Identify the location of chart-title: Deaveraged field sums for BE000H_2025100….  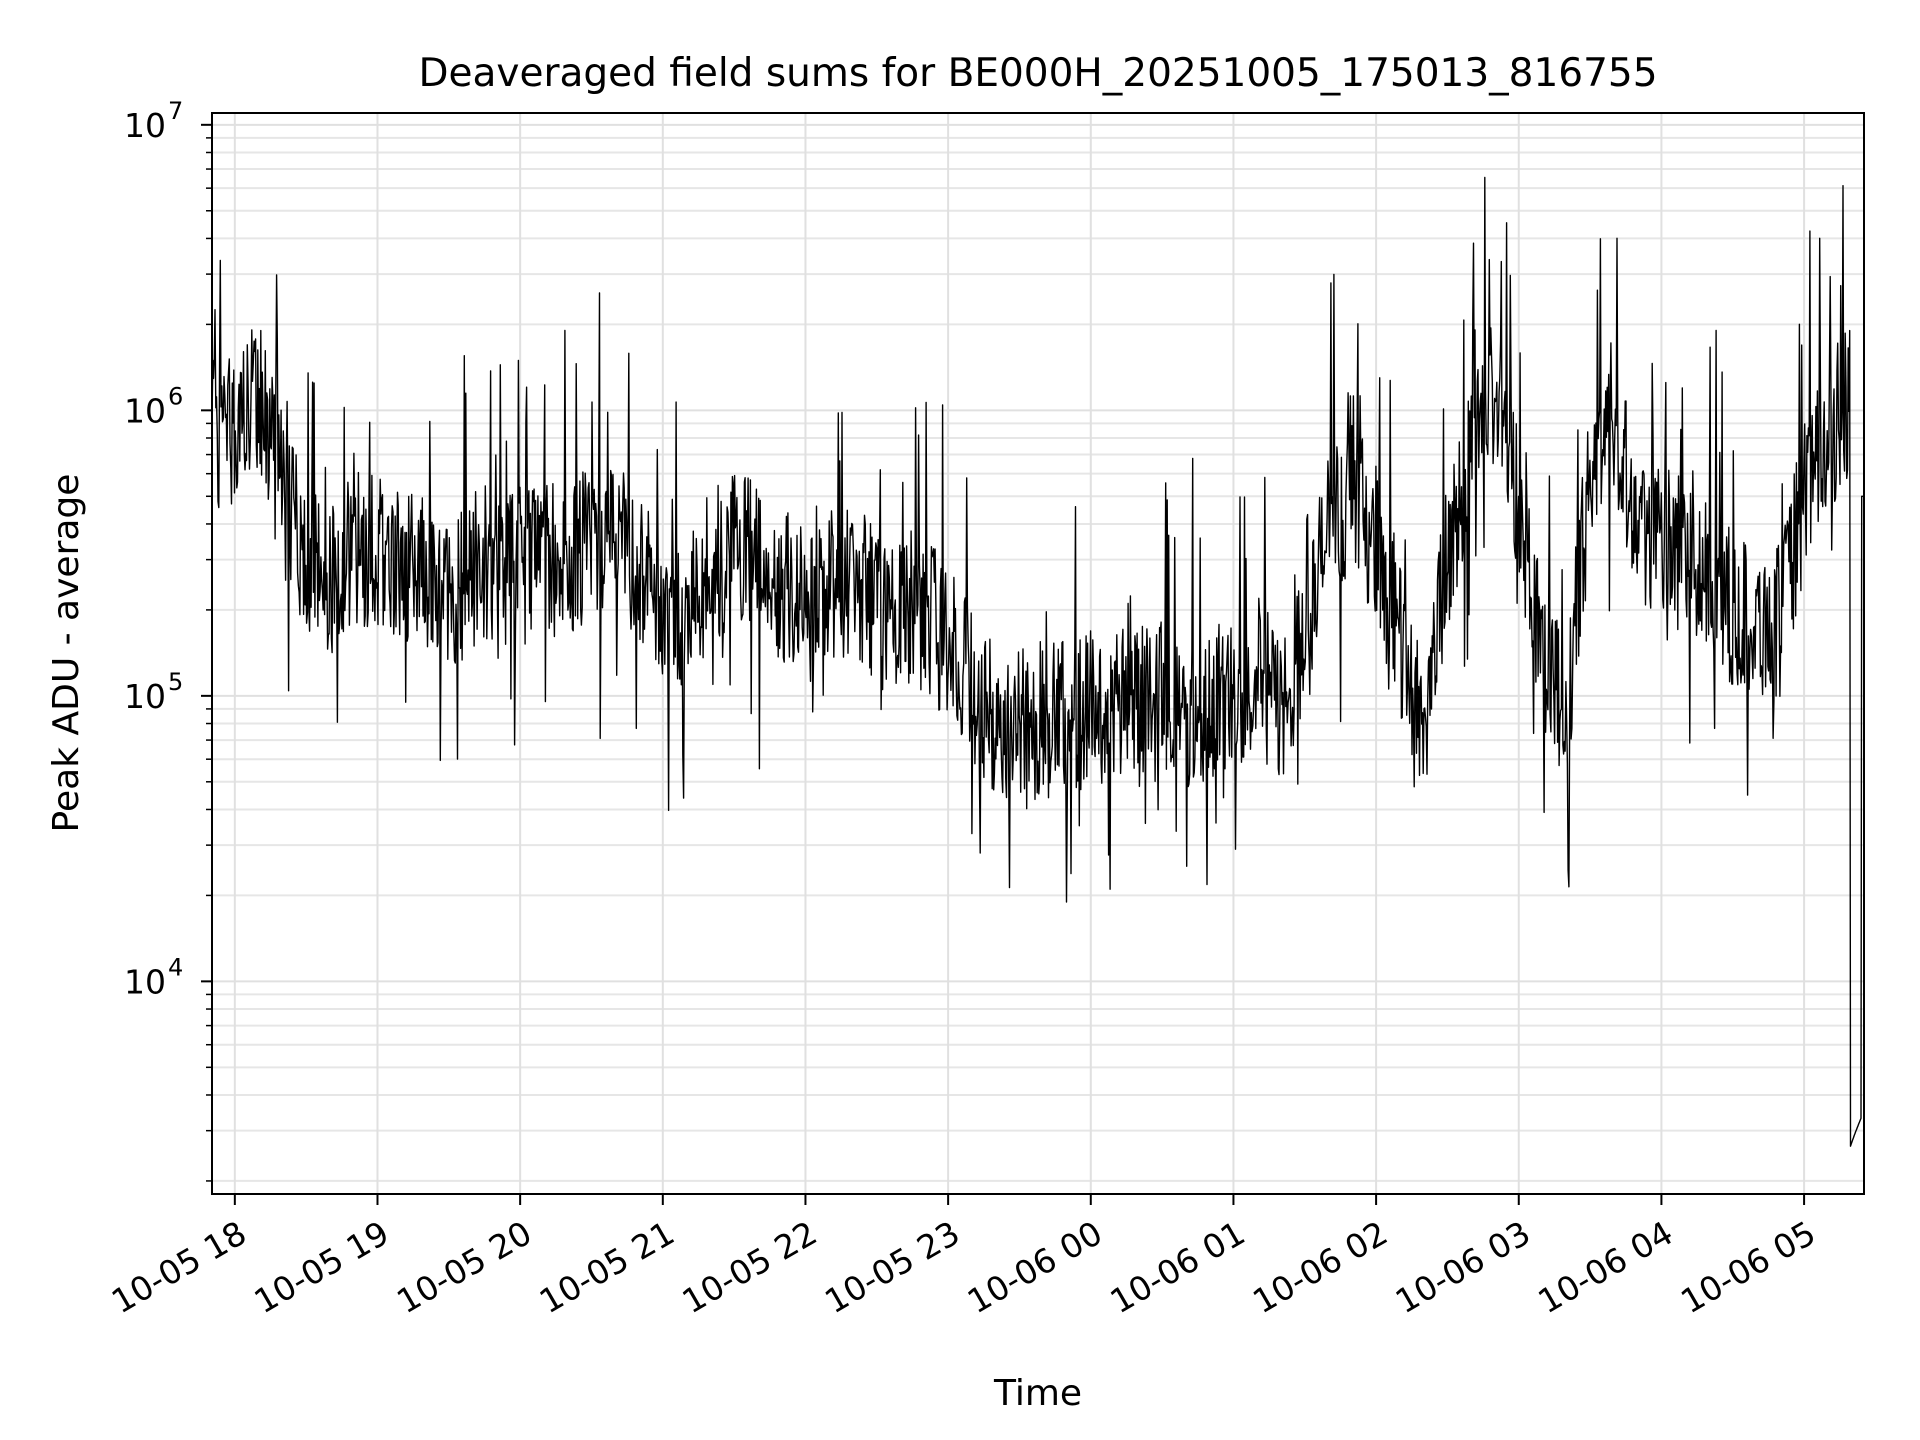
(1037, 73).